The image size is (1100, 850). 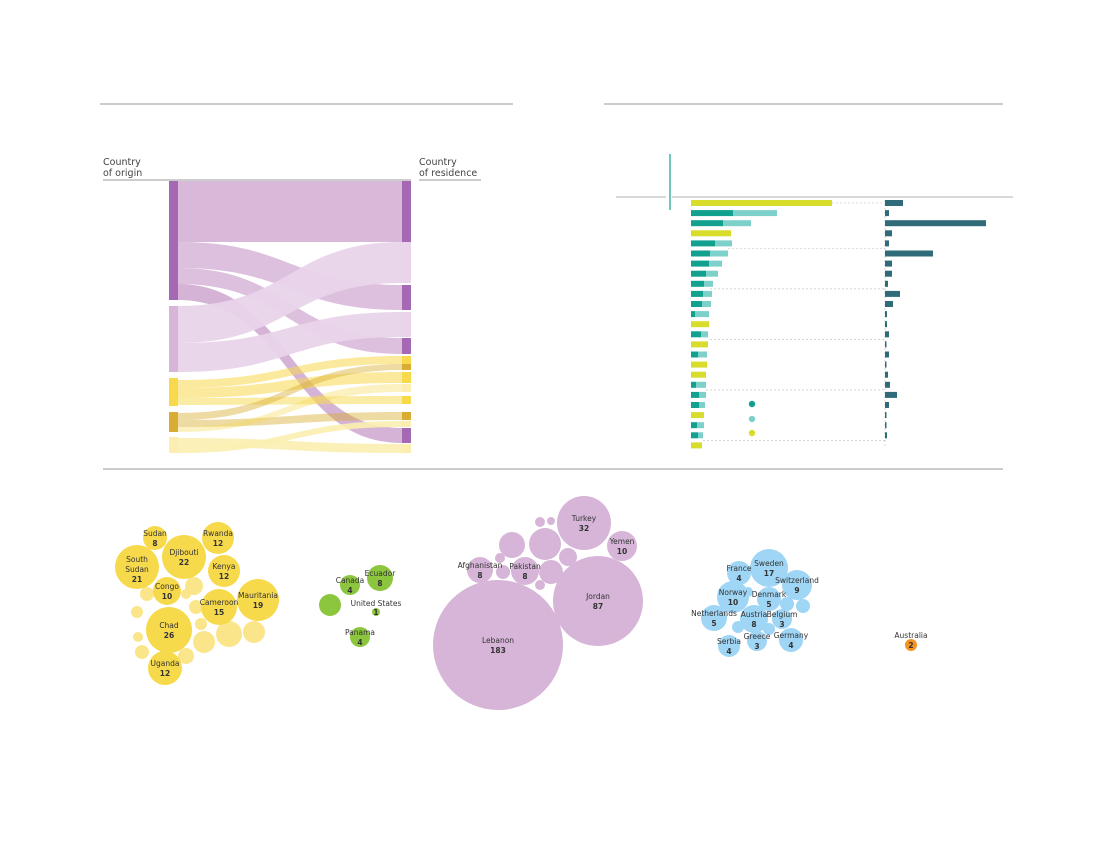 I want to click on bubble-switzerland, so click(x=797, y=585).